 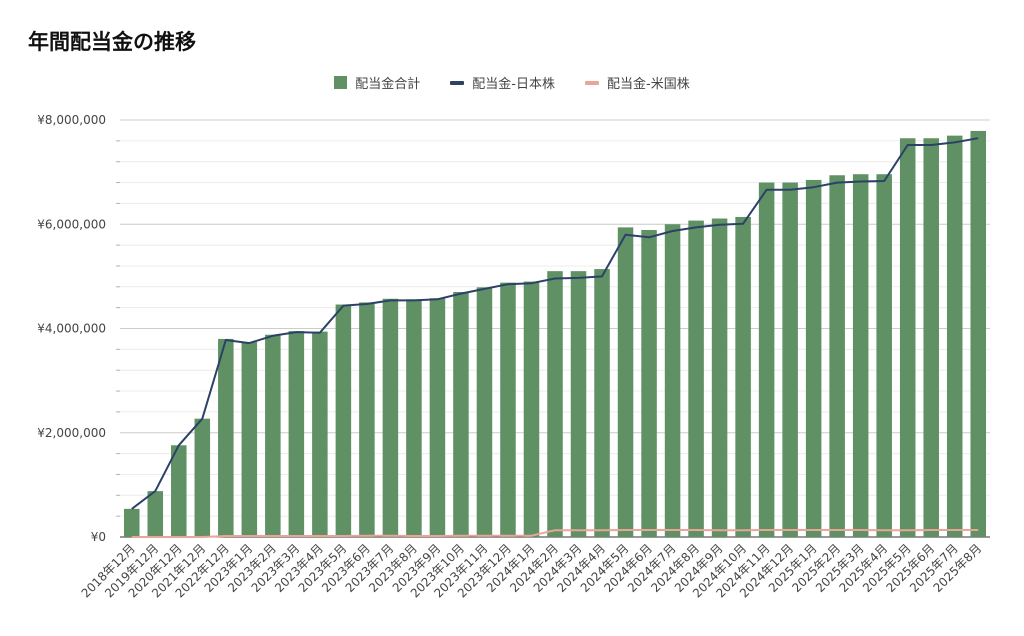 What do you see at coordinates (592, 82) in the screenshot?
I see `legend-swatch-us` at bounding box center [592, 82].